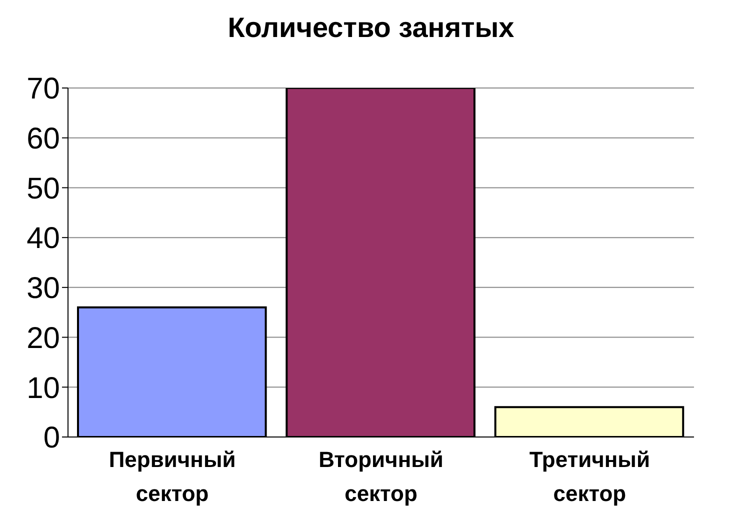 This screenshot has height=525, width=742. What do you see at coordinates (43, 388) in the screenshot?
I see `y-tick-label: 10` at bounding box center [43, 388].